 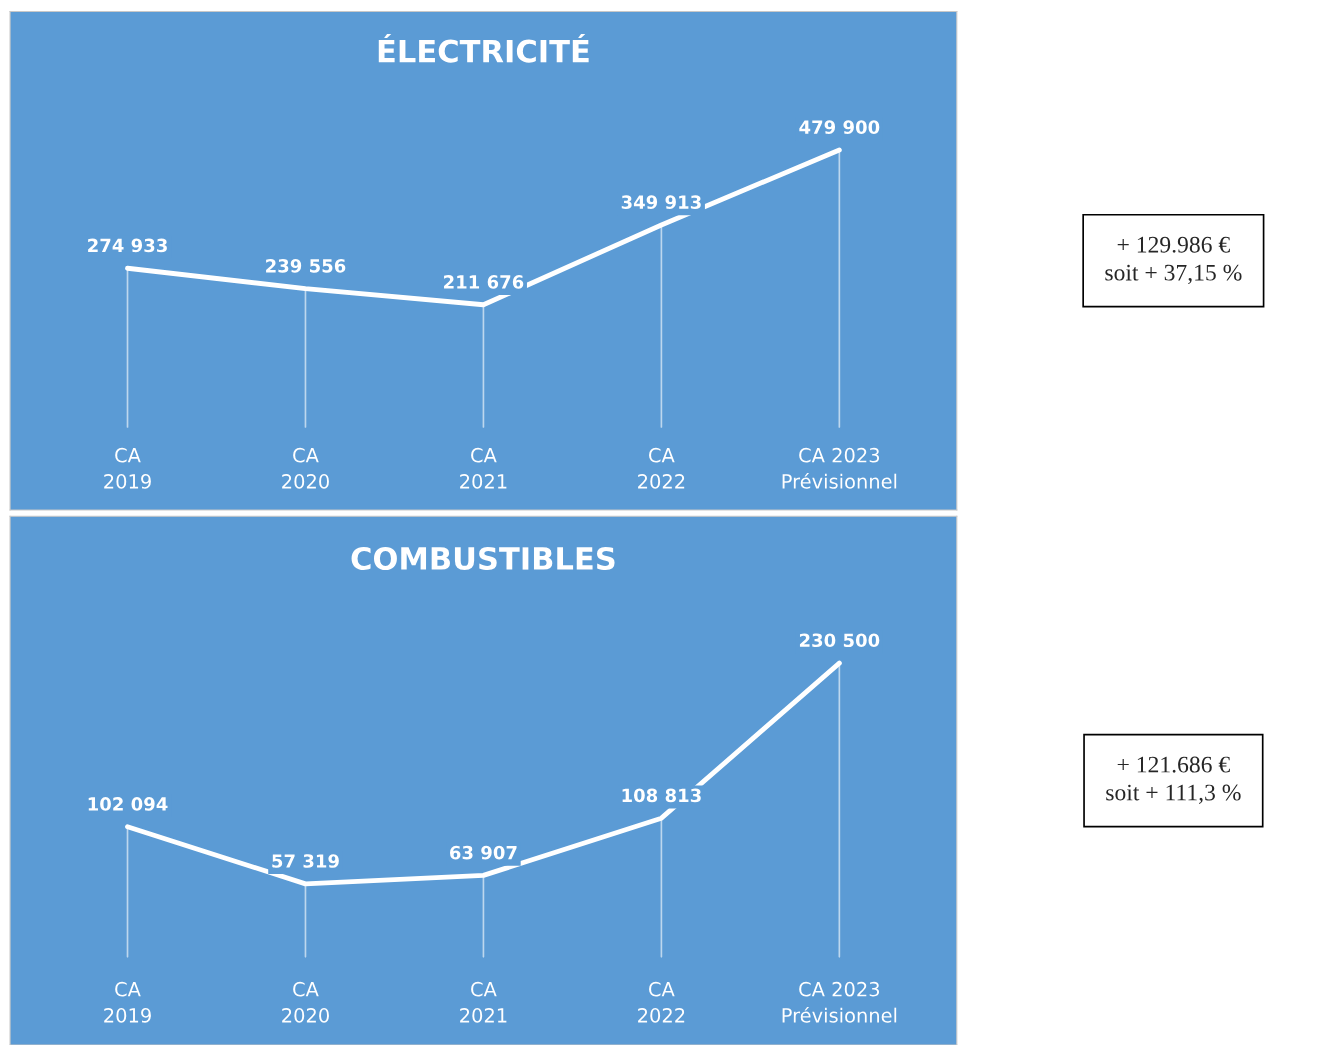 What do you see at coordinates (484, 282) in the screenshot?
I see `data-label: 211 676` at bounding box center [484, 282].